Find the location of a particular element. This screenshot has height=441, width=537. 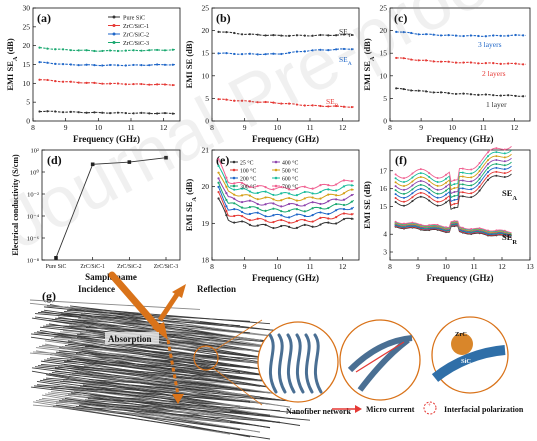

y-tick-label: 20 is located at coordinates (27, 45).